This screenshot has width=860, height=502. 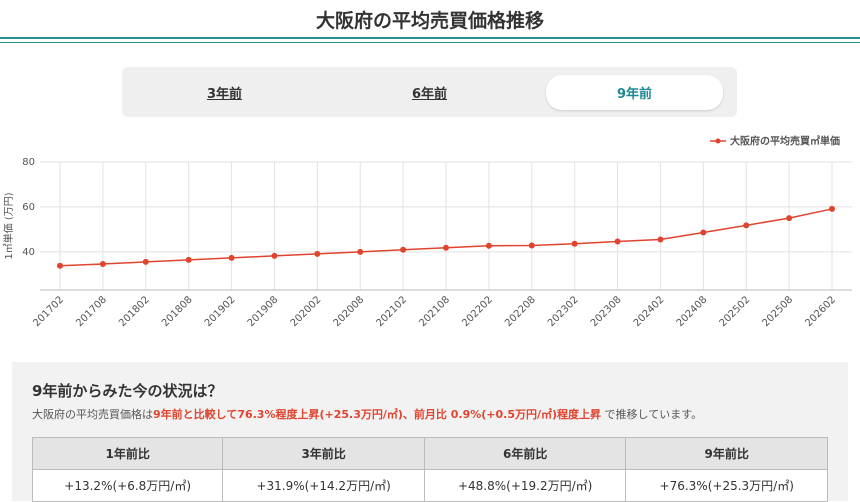 I want to click on y-tick-label: 80, so click(x=28, y=162).